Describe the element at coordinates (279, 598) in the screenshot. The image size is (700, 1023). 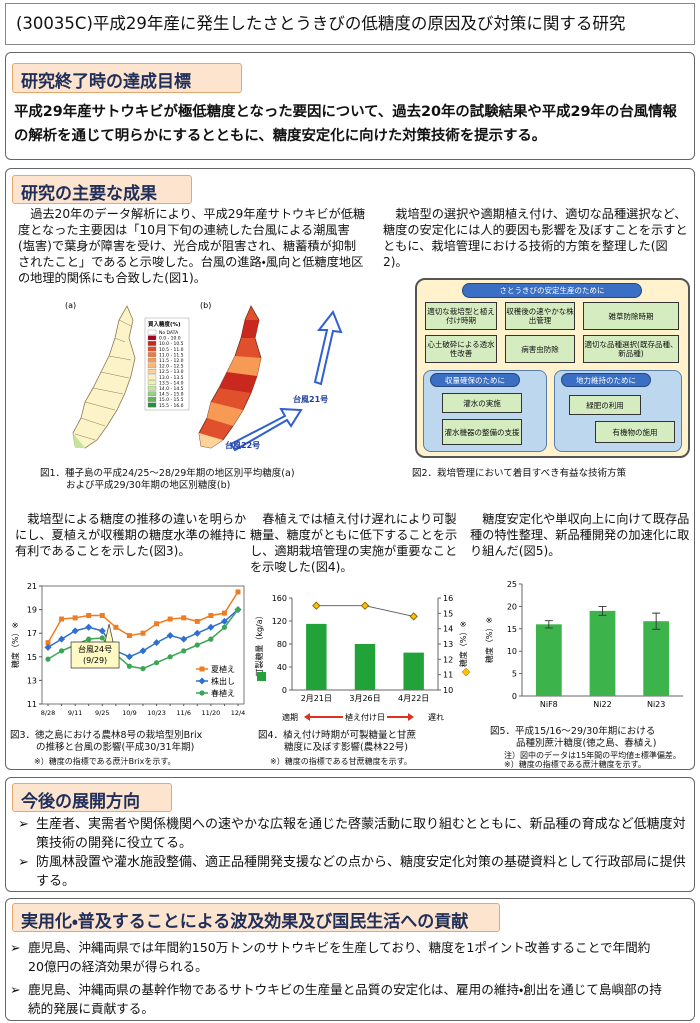
I see `y-tick-label: 160` at that location.